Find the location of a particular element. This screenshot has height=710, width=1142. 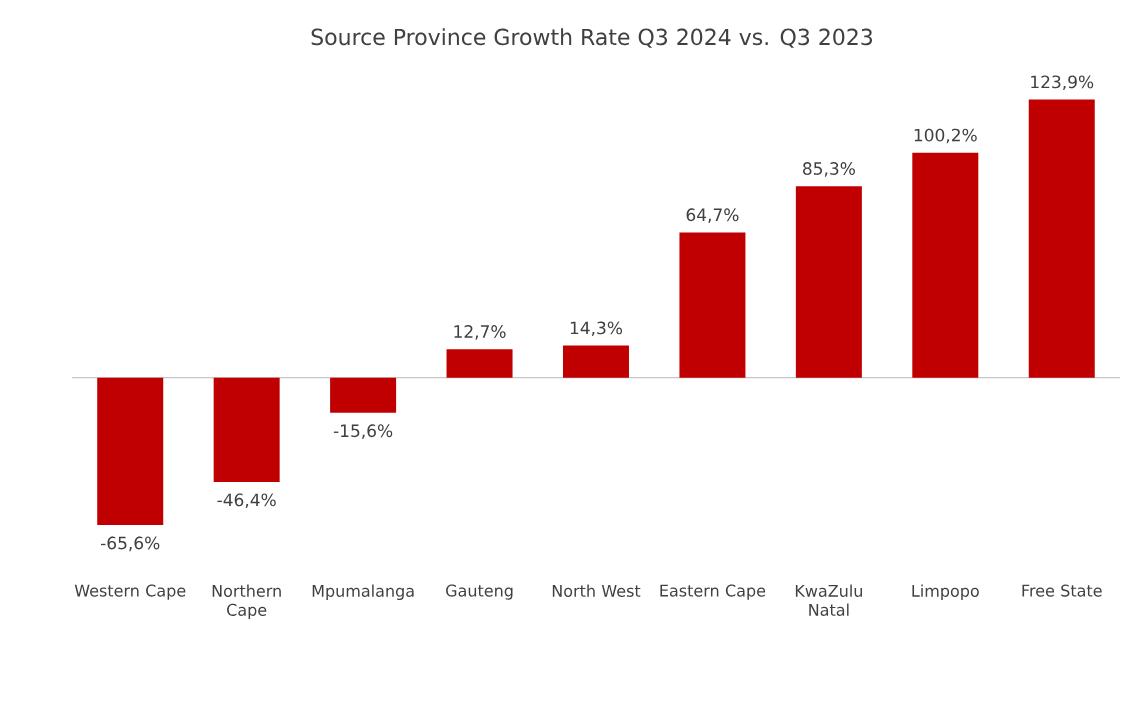

data-label: 12,7% is located at coordinates (480, 332).